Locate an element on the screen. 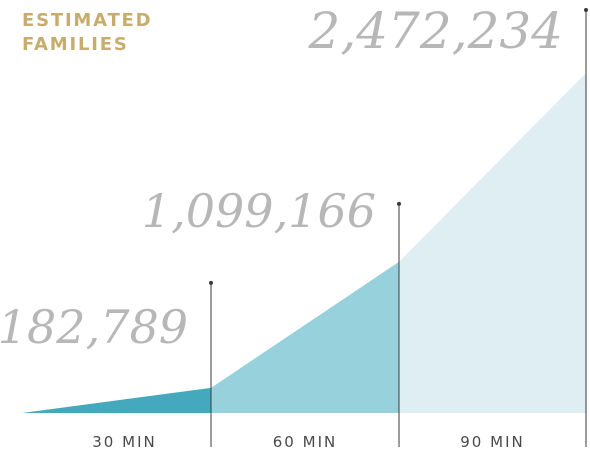 This screenshot has width=590, height=452. category-label: 90 MIN is located at coordinates (492, 442).